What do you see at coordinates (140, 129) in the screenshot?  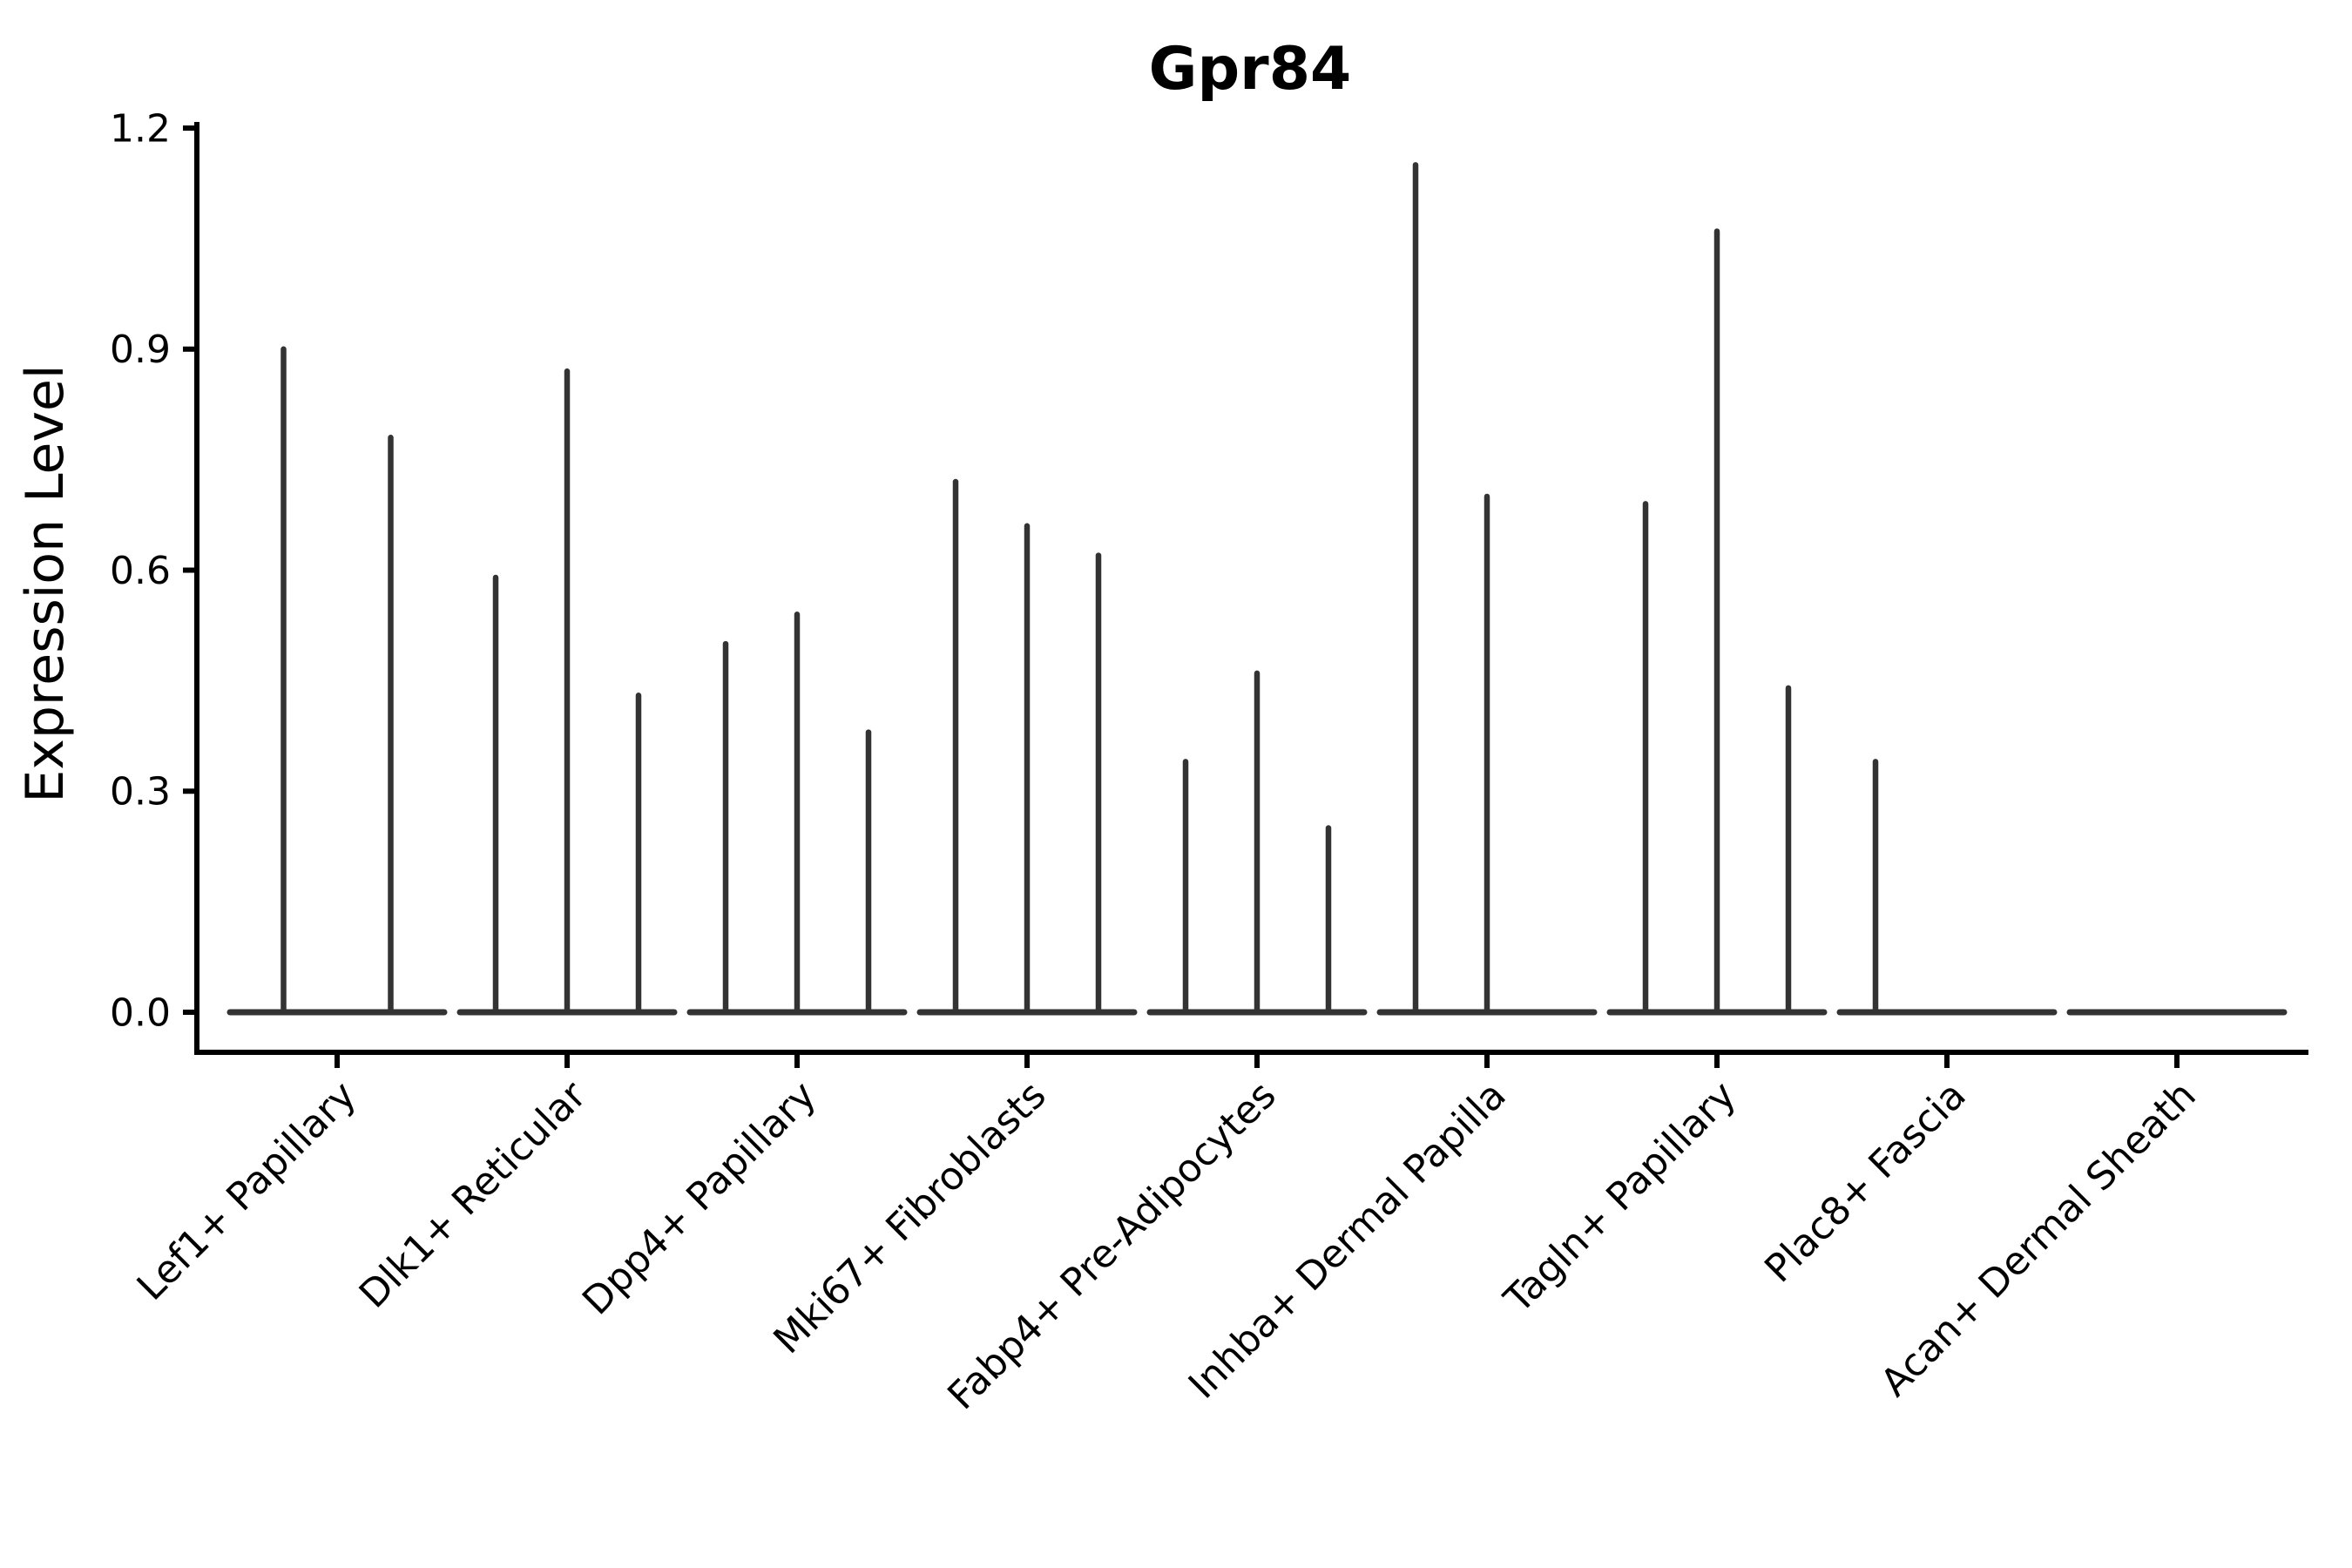 I see `y-tick-label: 1.2` at bounding box center [140, 129].